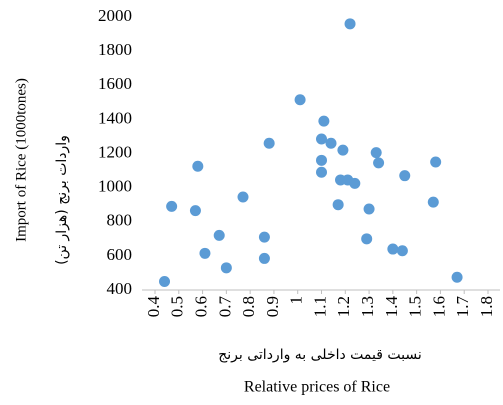  Describe the element at coordinates (343, 306) in the screenshot. I see `x-tick-label: 1.2` at that location.